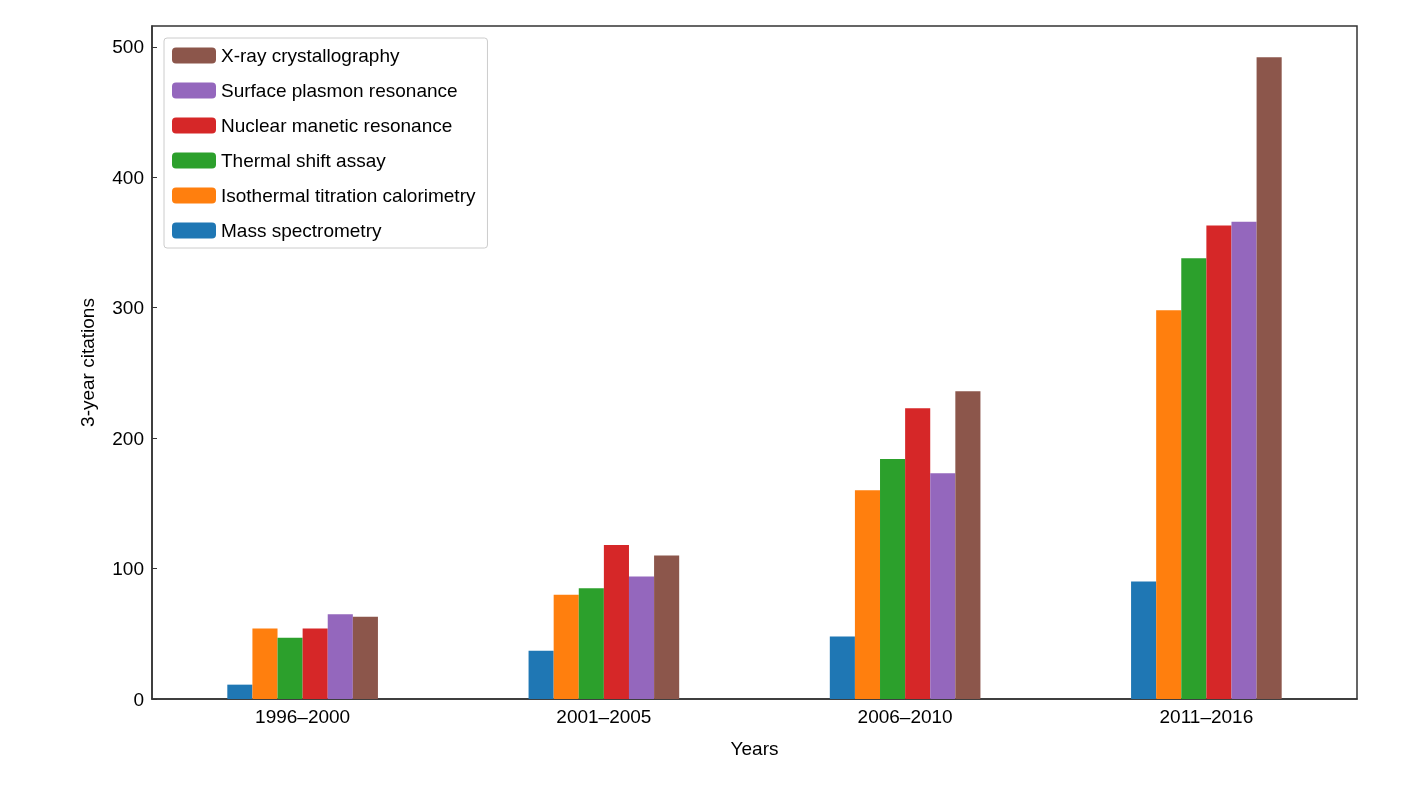 This screenshot has width=1420, height=790. What do you see at coordinates (138, 699) in the screenshot?
I see `y-tick-label: 0` at bounding box center [138, 699].